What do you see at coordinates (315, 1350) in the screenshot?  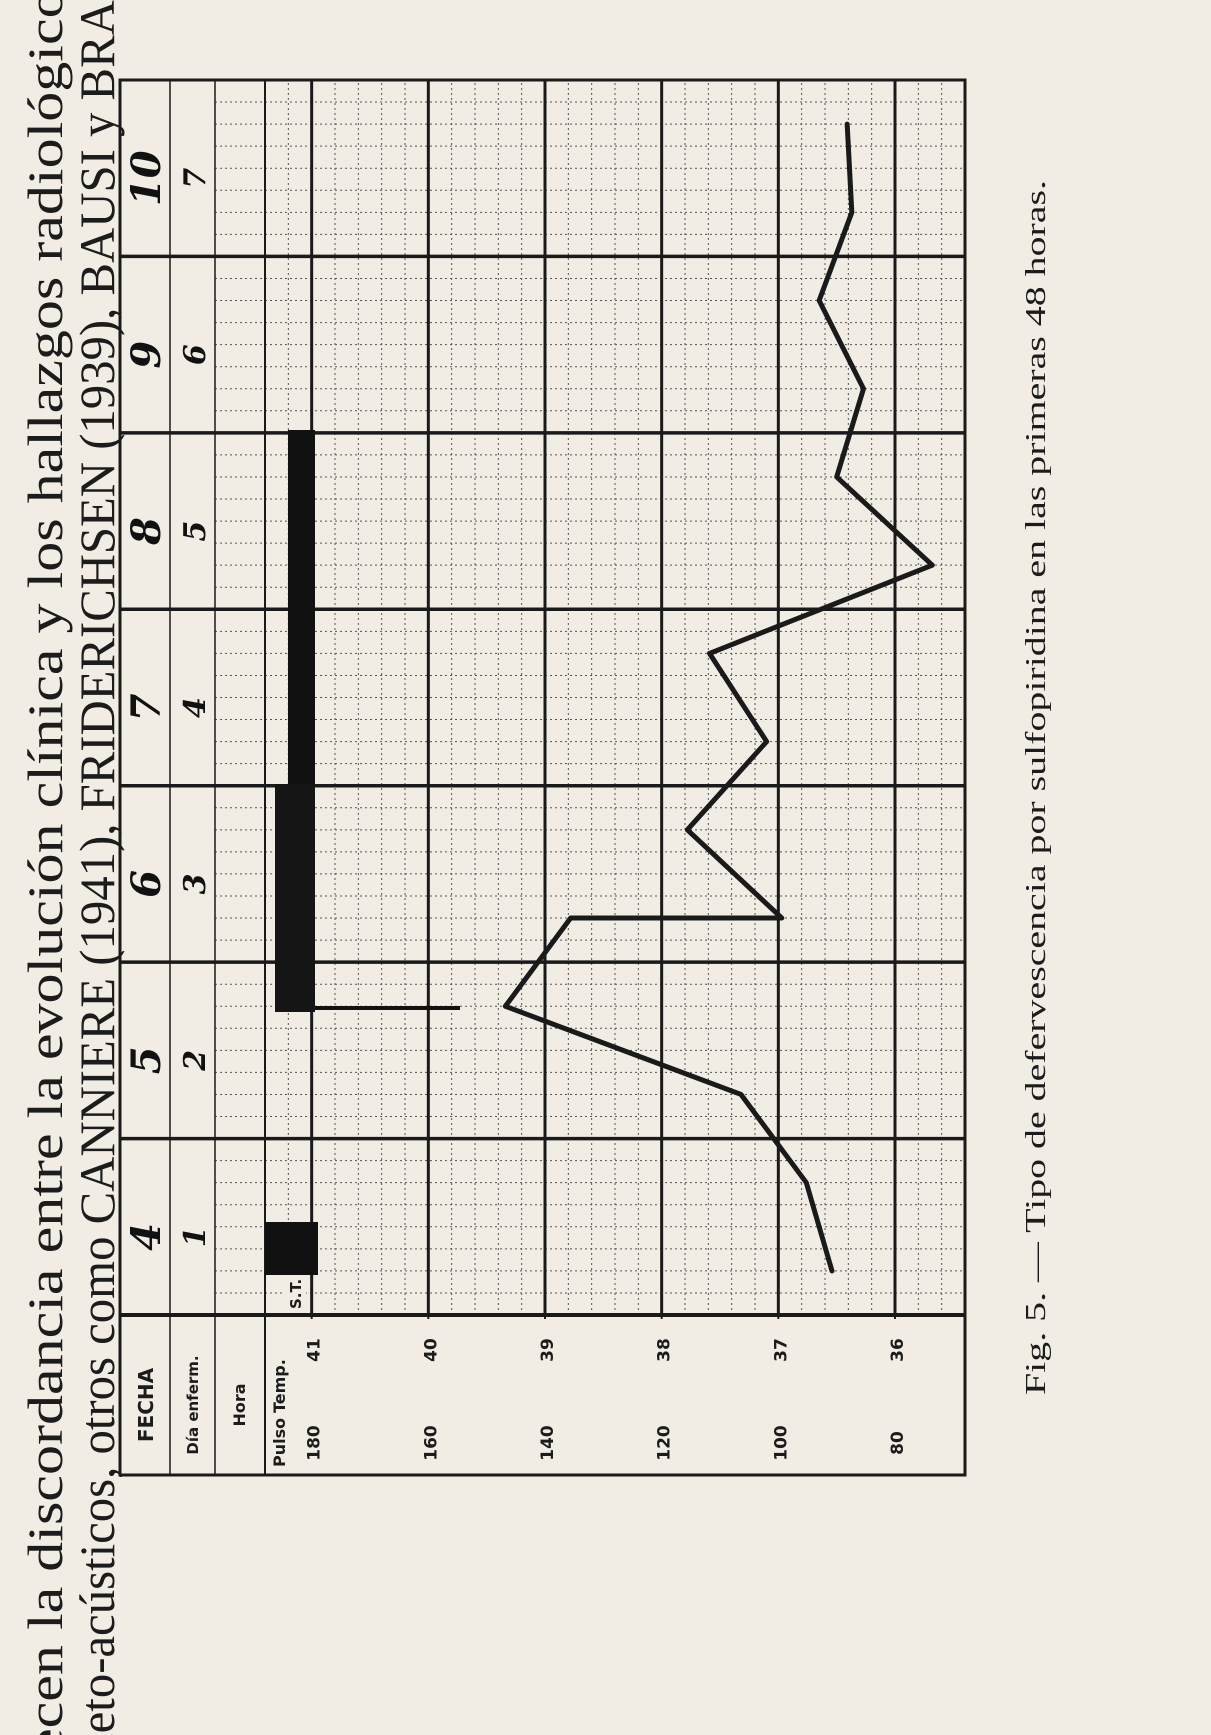 I see `y-tick-label: 41` at bounding box center [315, 1350].